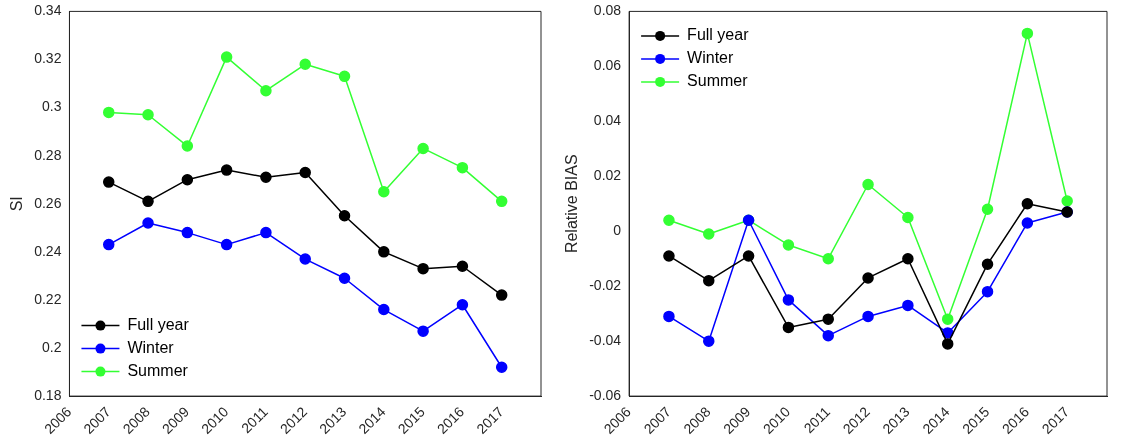 This screenshot has height=445, width=1121. Describe the element at coordinates (48, 250) in the screenshot. I see `y-tick-label: 0.24` at that location.